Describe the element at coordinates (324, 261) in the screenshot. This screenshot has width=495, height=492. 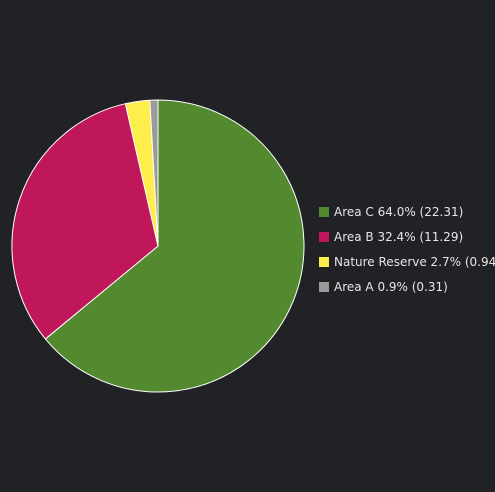
I see `legend-swatch-nature-reserve` at that location.